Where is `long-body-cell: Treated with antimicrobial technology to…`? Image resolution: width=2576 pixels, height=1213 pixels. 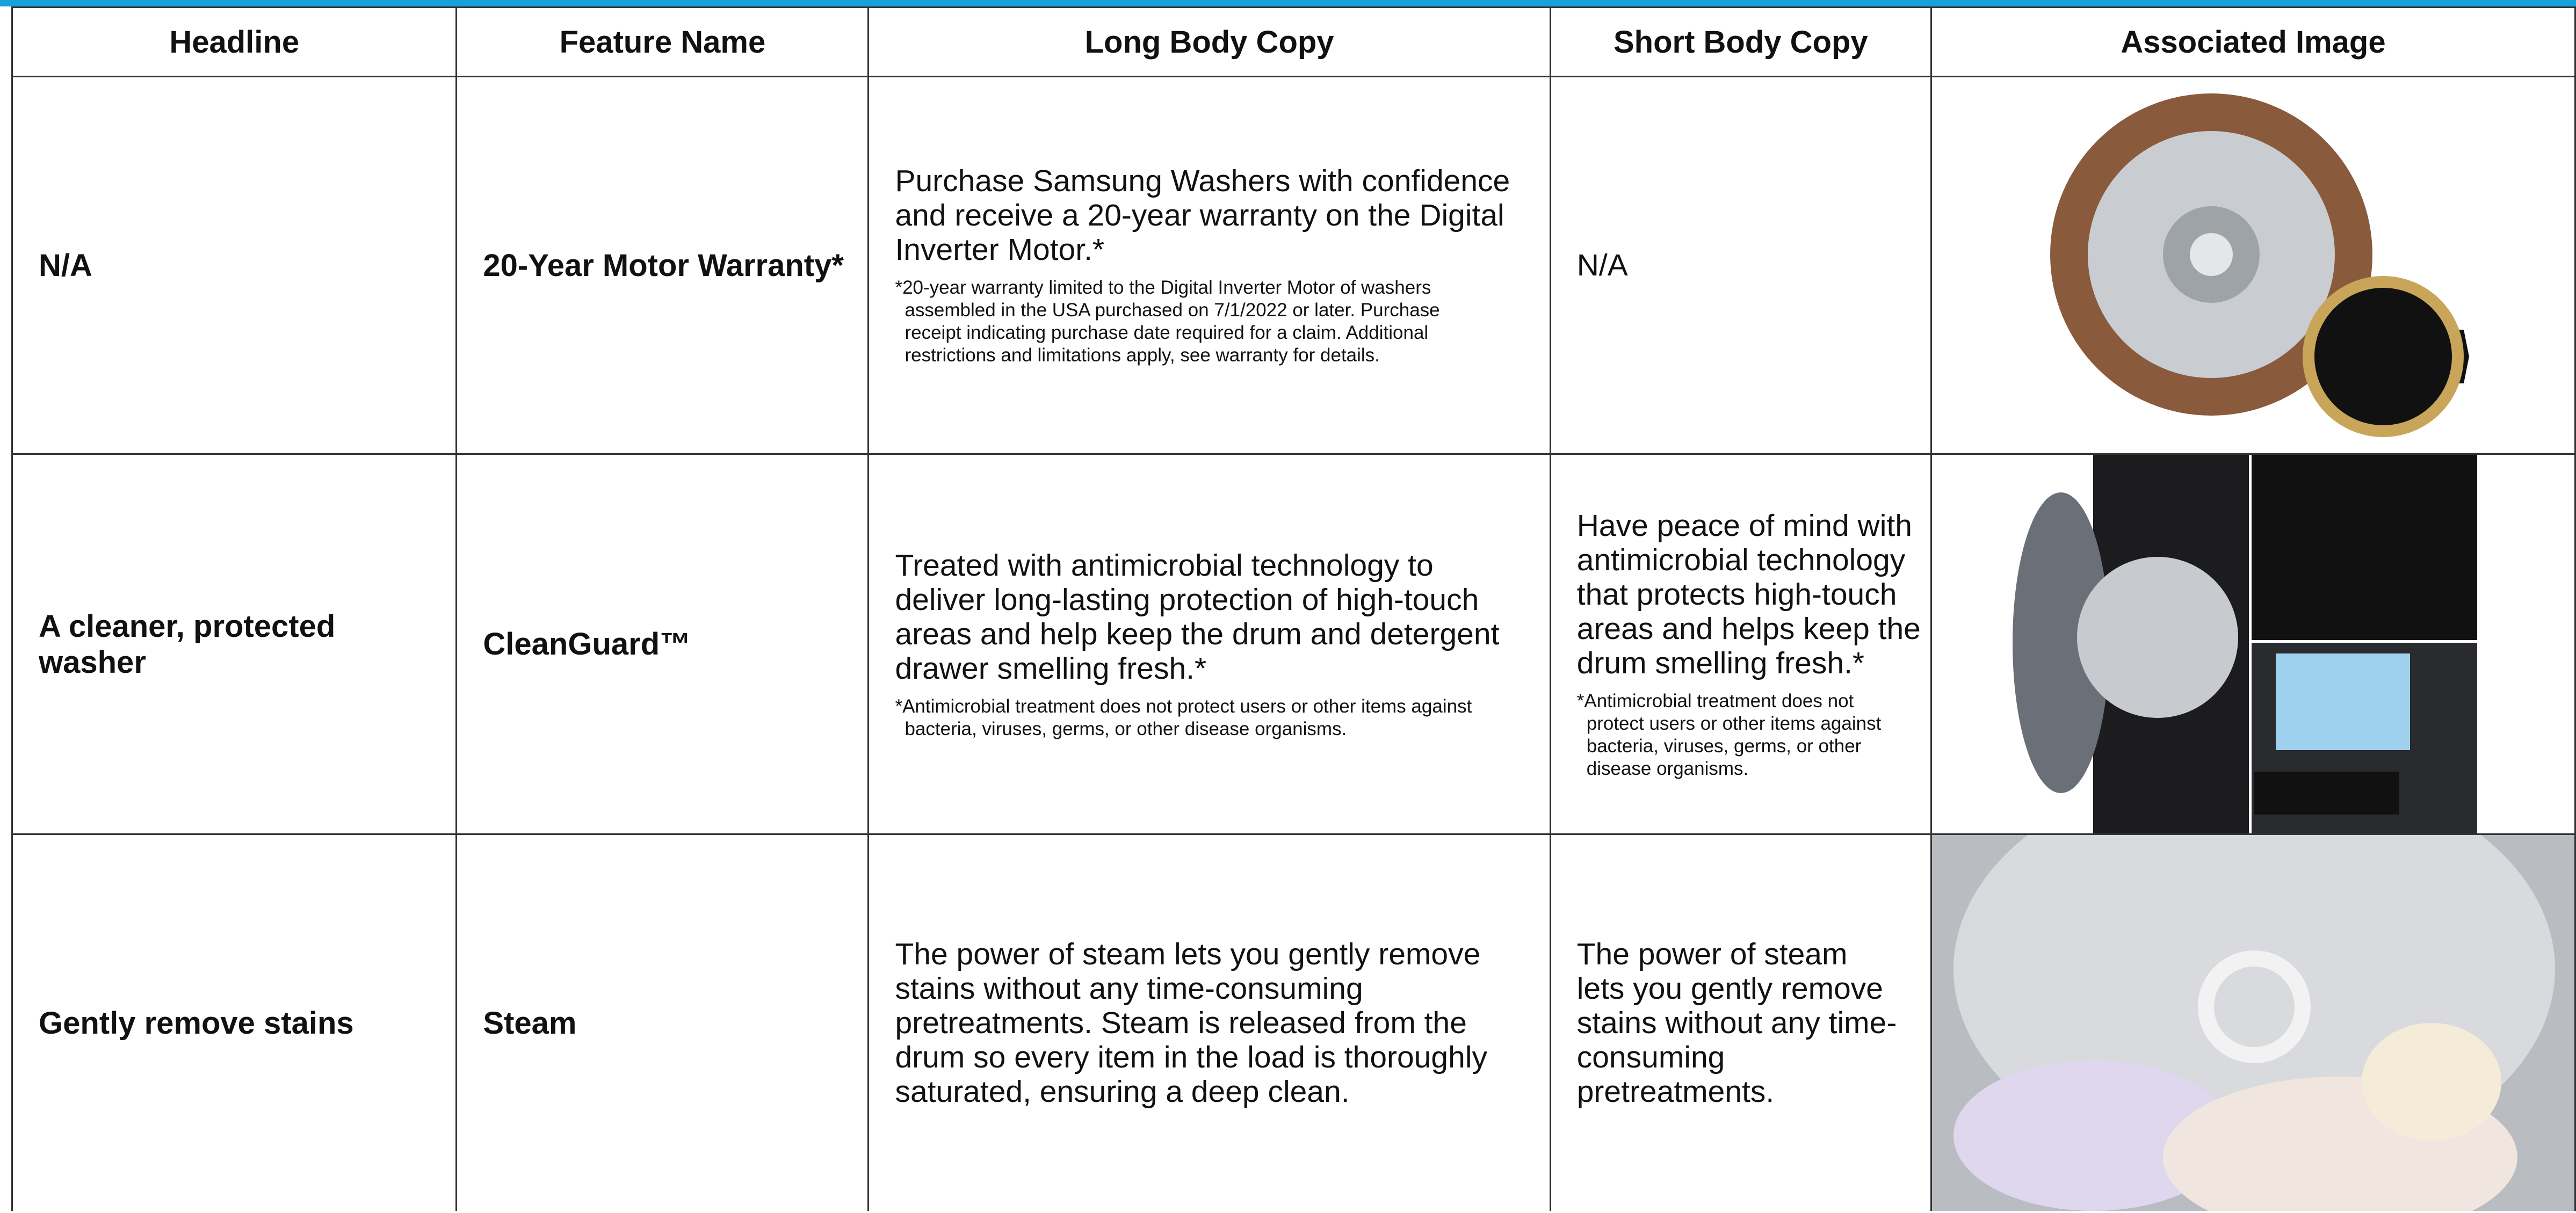
long-body-cell: Treated with antimicrobial technology to… is located at coordinates (1209, 644).